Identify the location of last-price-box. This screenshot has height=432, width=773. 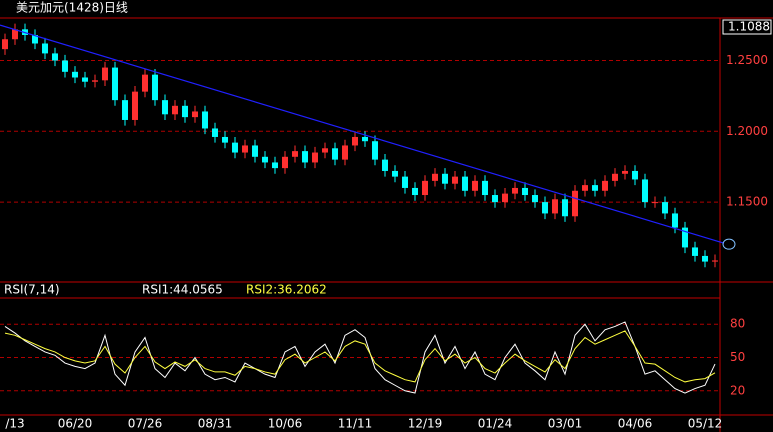
(747, 27).